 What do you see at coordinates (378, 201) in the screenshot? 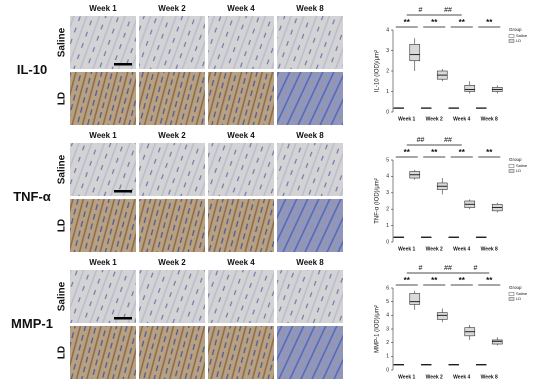
I see `y-axis-label: TNF-α (IOD)/μm²` at bounding box center [378, 201].